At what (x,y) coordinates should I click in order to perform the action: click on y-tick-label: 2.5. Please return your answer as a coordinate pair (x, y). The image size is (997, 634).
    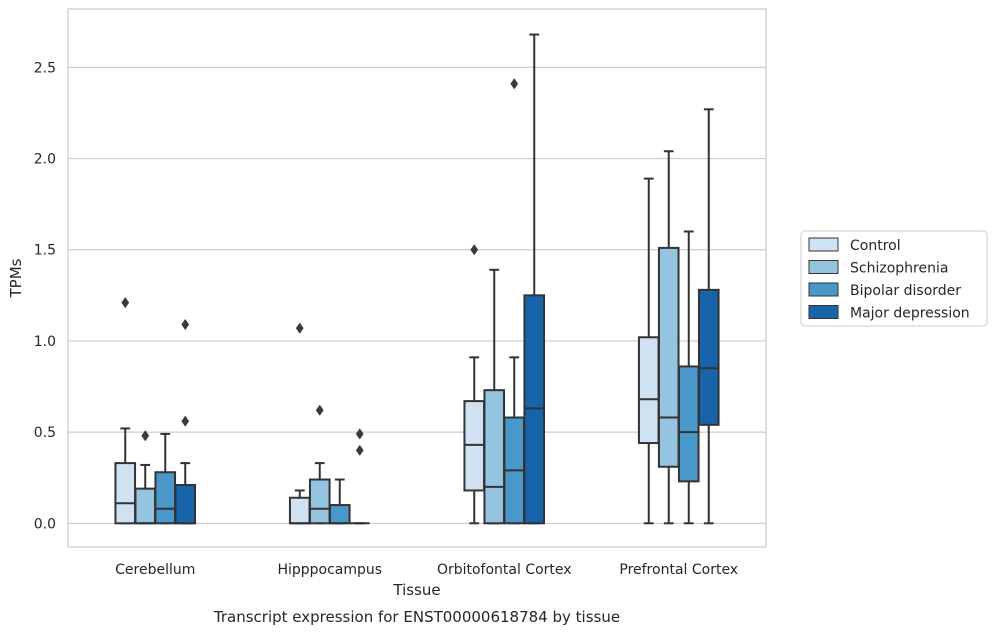
    Looking at the image, I should click on (45, 68).